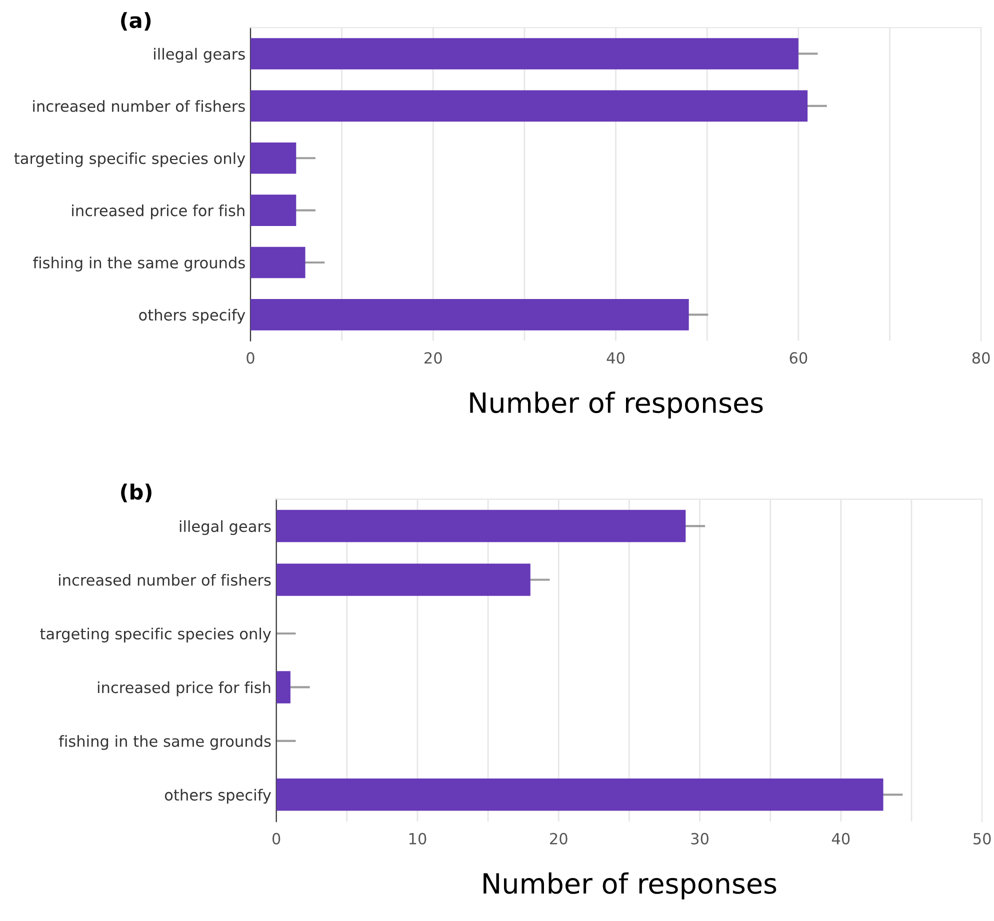 The image size is (994, 921). I want to click on x-tick-label: 10, so click(417, 838).